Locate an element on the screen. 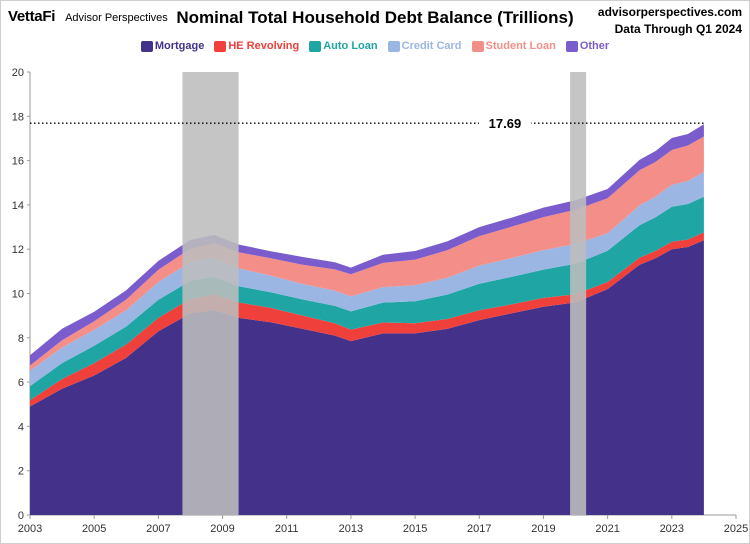 The width and height of the screenshot is (750, 544). x-tick-label: 2009 is located at coordinates (222, 529).